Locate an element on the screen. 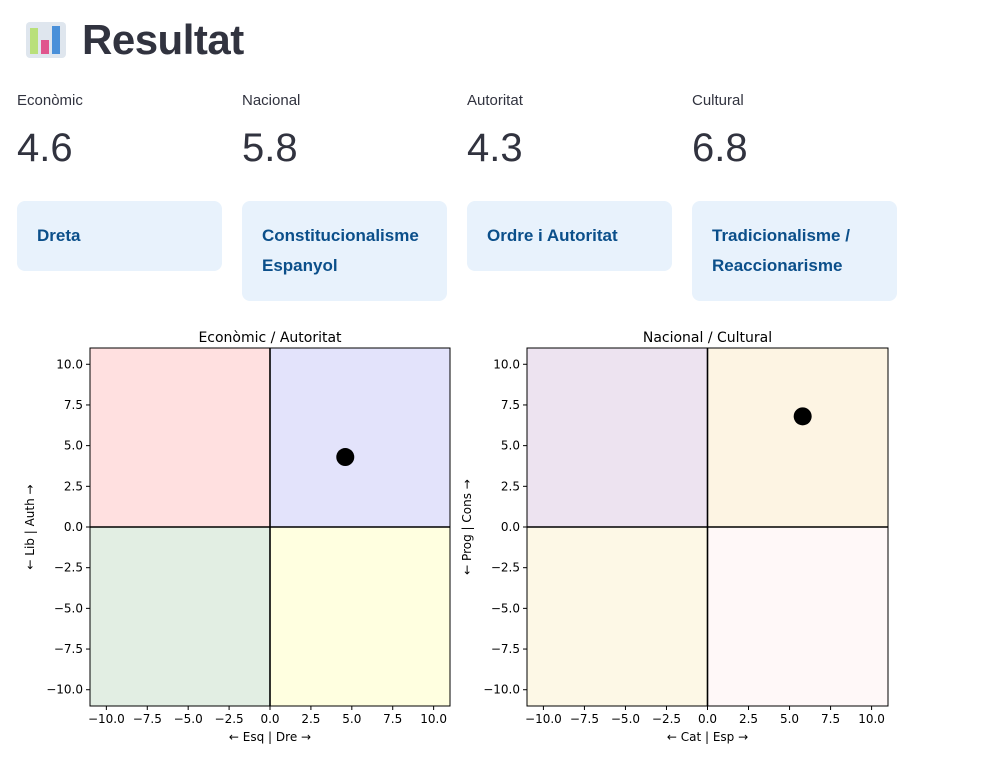 This screenshot has height=783, width=990. chart-title: Nacional / Cultural is located at coordinates (707, 338).